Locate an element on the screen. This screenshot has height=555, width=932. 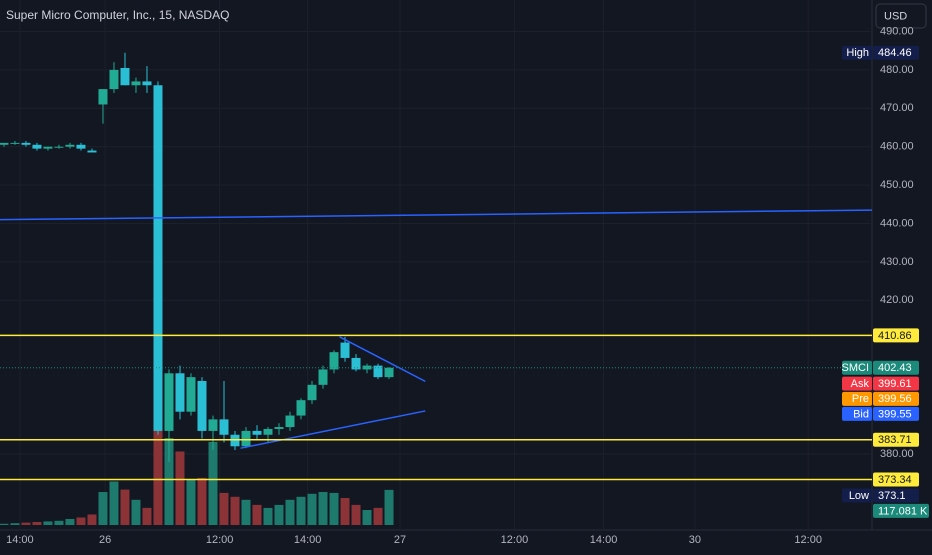
currency: USD is located at coordinates (895, 16).